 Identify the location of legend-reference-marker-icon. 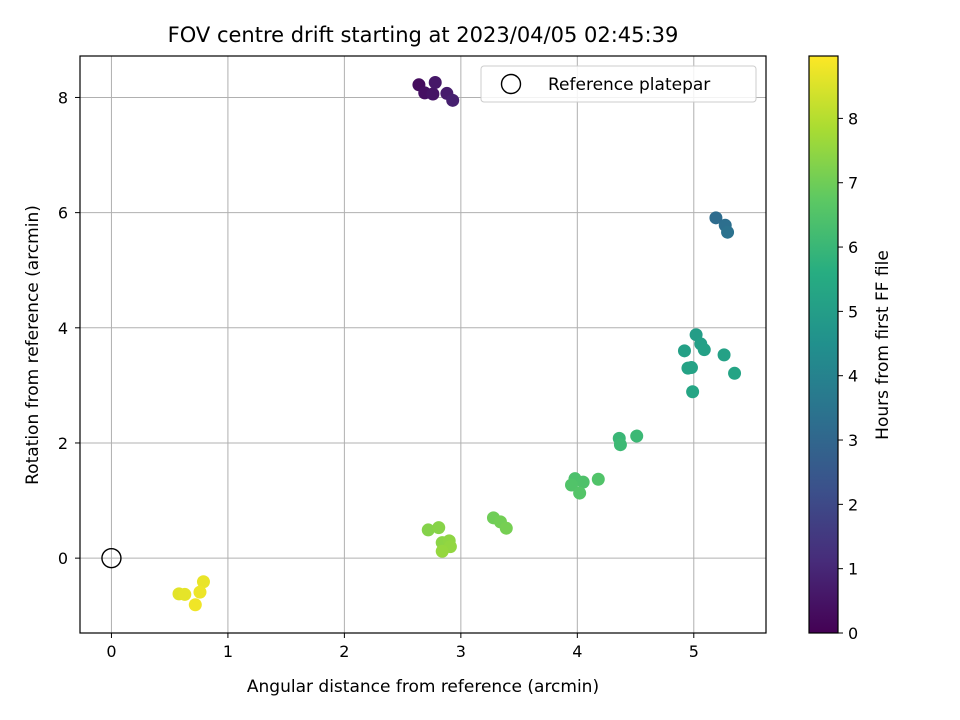
(511, 84).